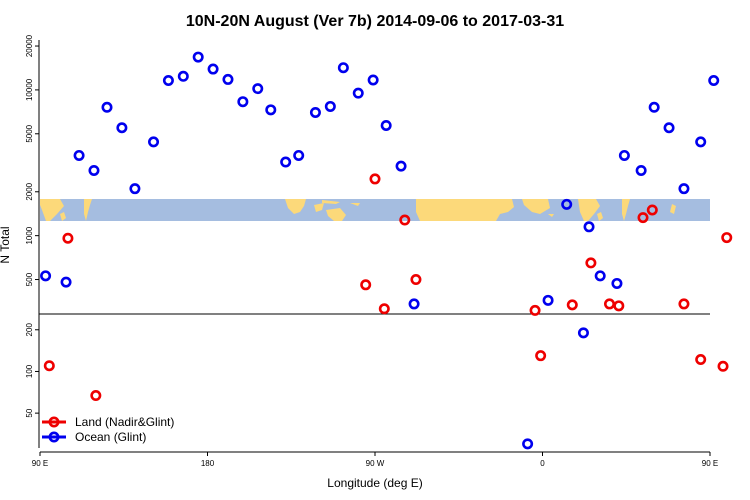  What do you see at coordinates (6, 244) in the screenshot?
I see `y-axis-label: N Total` at bounding box center [6, 244].